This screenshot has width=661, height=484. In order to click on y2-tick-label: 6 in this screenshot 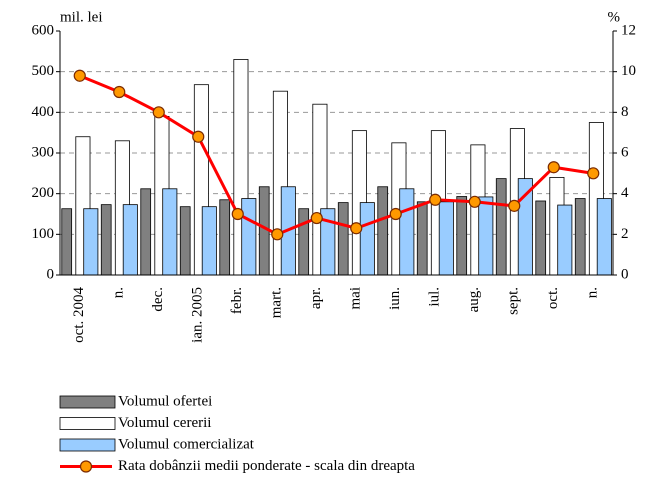, I will do `click(625, 152)`.